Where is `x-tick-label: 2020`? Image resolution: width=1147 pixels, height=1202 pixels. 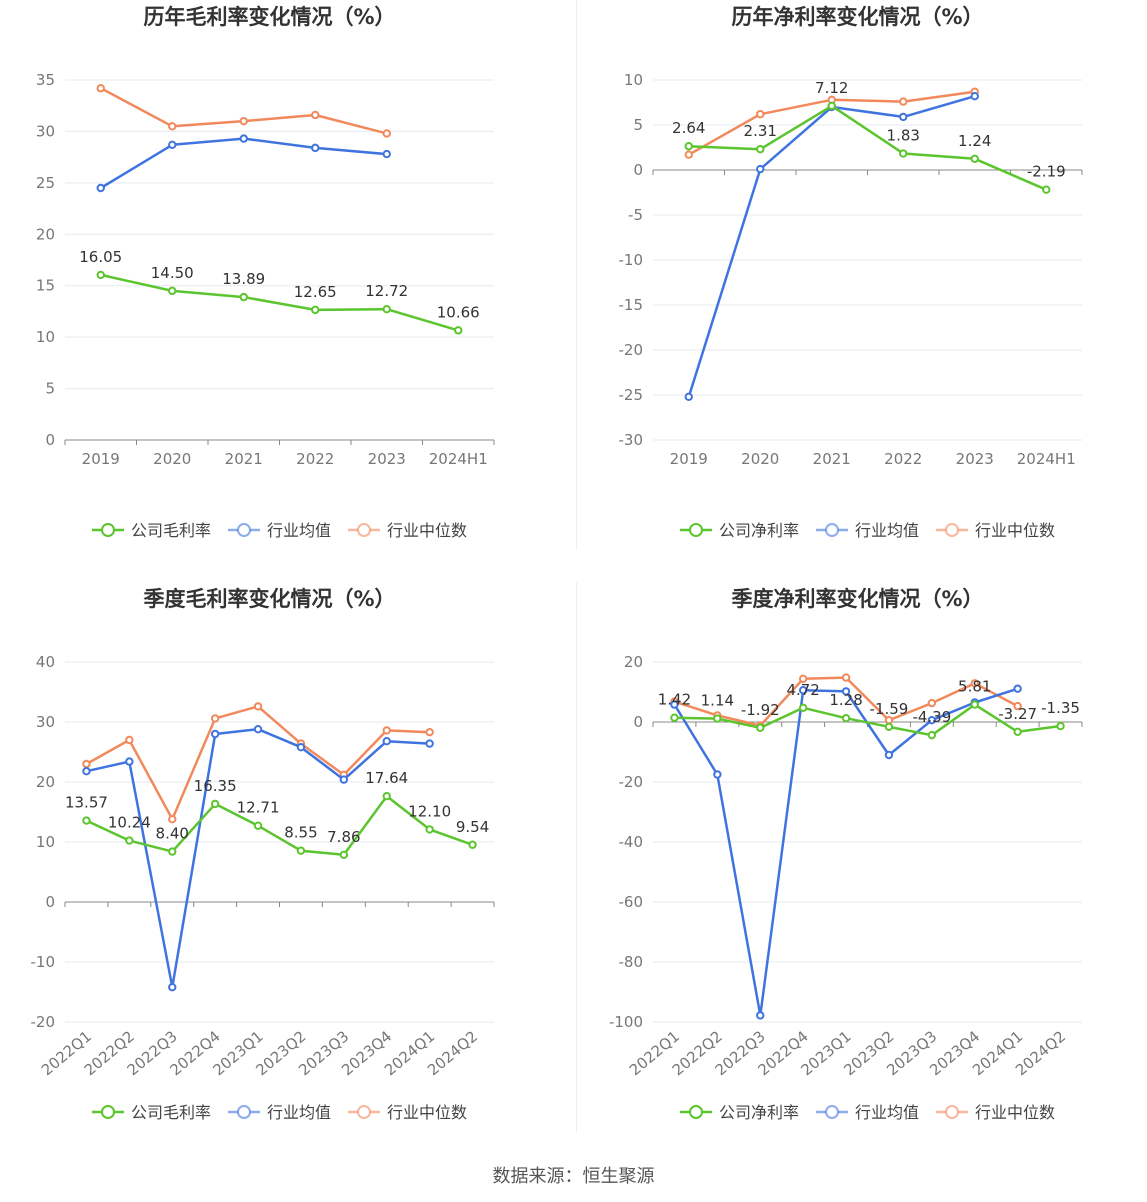 x-tick-label: 2020 is located at coordinates (172, 459).